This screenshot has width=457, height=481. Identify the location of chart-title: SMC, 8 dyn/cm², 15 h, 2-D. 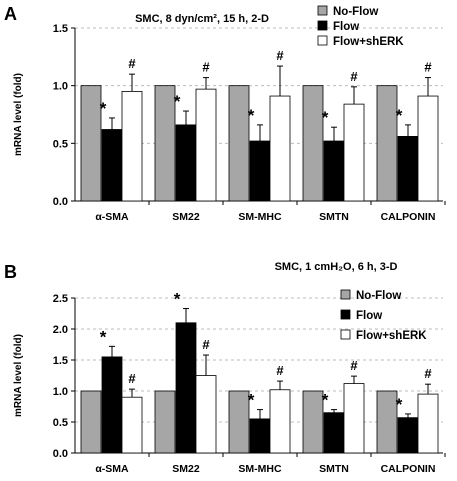
(202, 19).